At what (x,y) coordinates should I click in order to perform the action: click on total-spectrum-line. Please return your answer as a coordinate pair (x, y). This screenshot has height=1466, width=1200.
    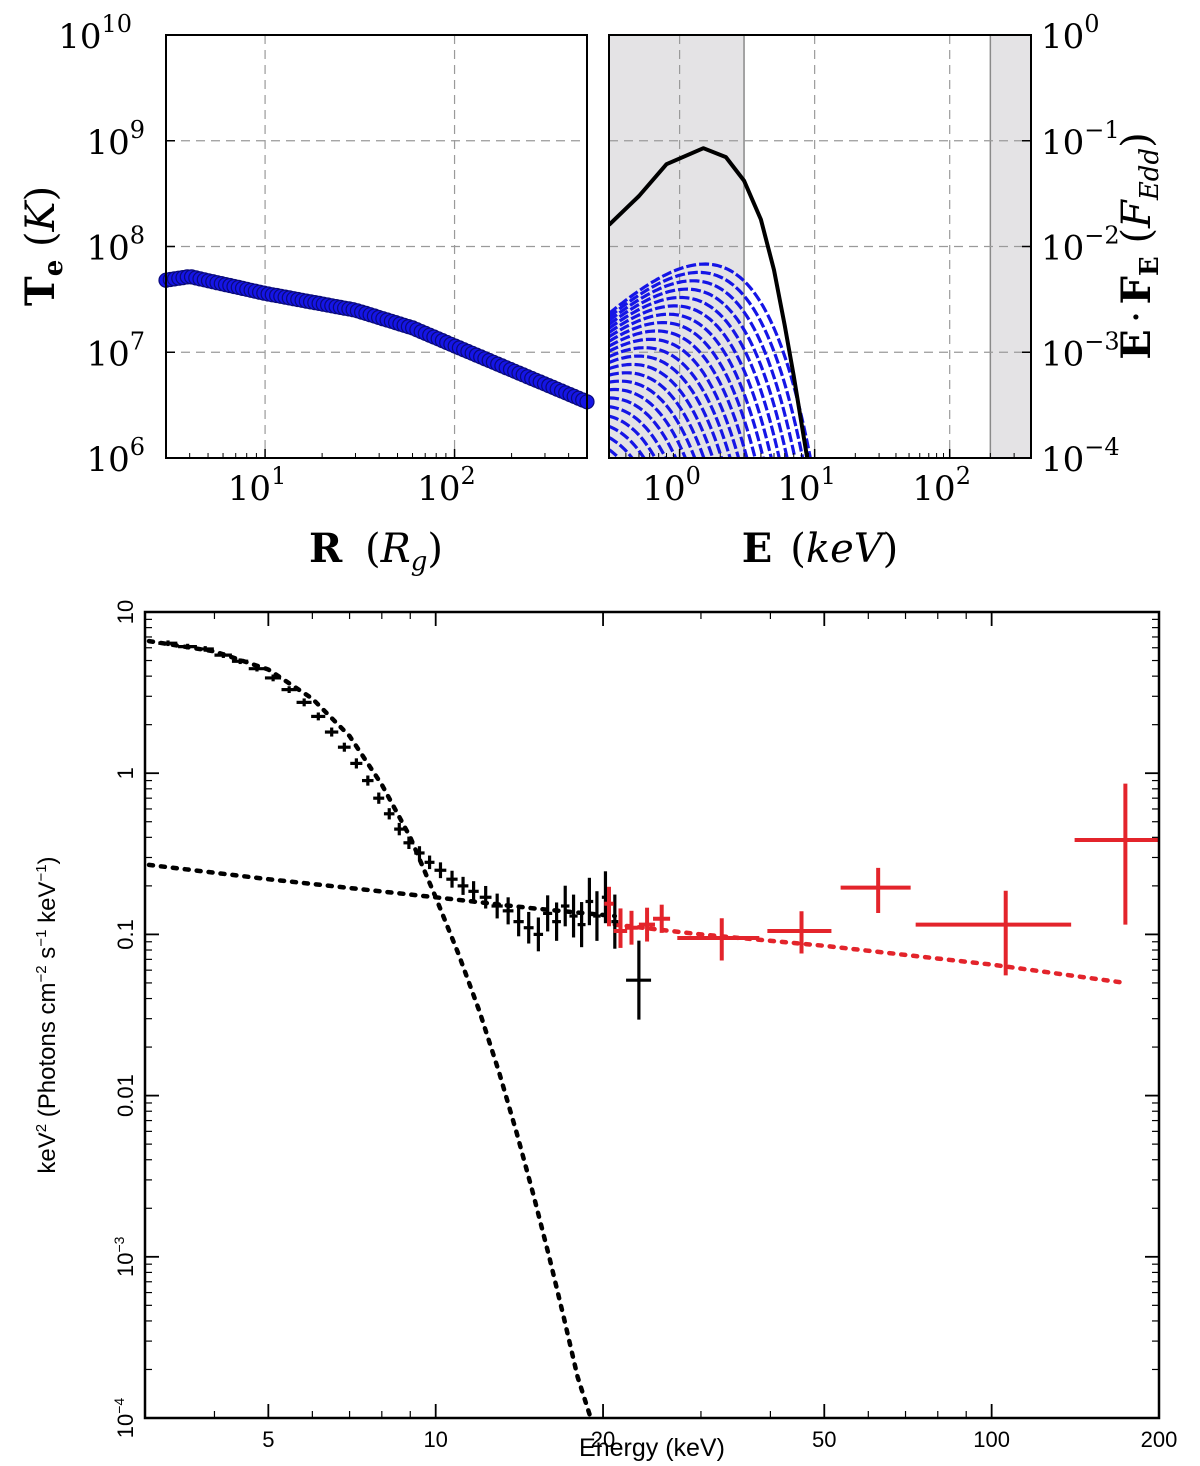
    Looking at the image, I should click on (709, 302).